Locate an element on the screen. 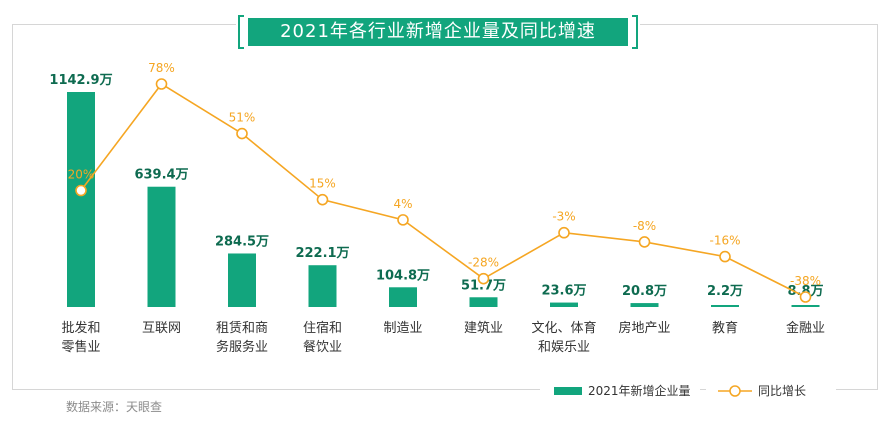  growth-value-label: 4% is located at coordinates (402, 204).